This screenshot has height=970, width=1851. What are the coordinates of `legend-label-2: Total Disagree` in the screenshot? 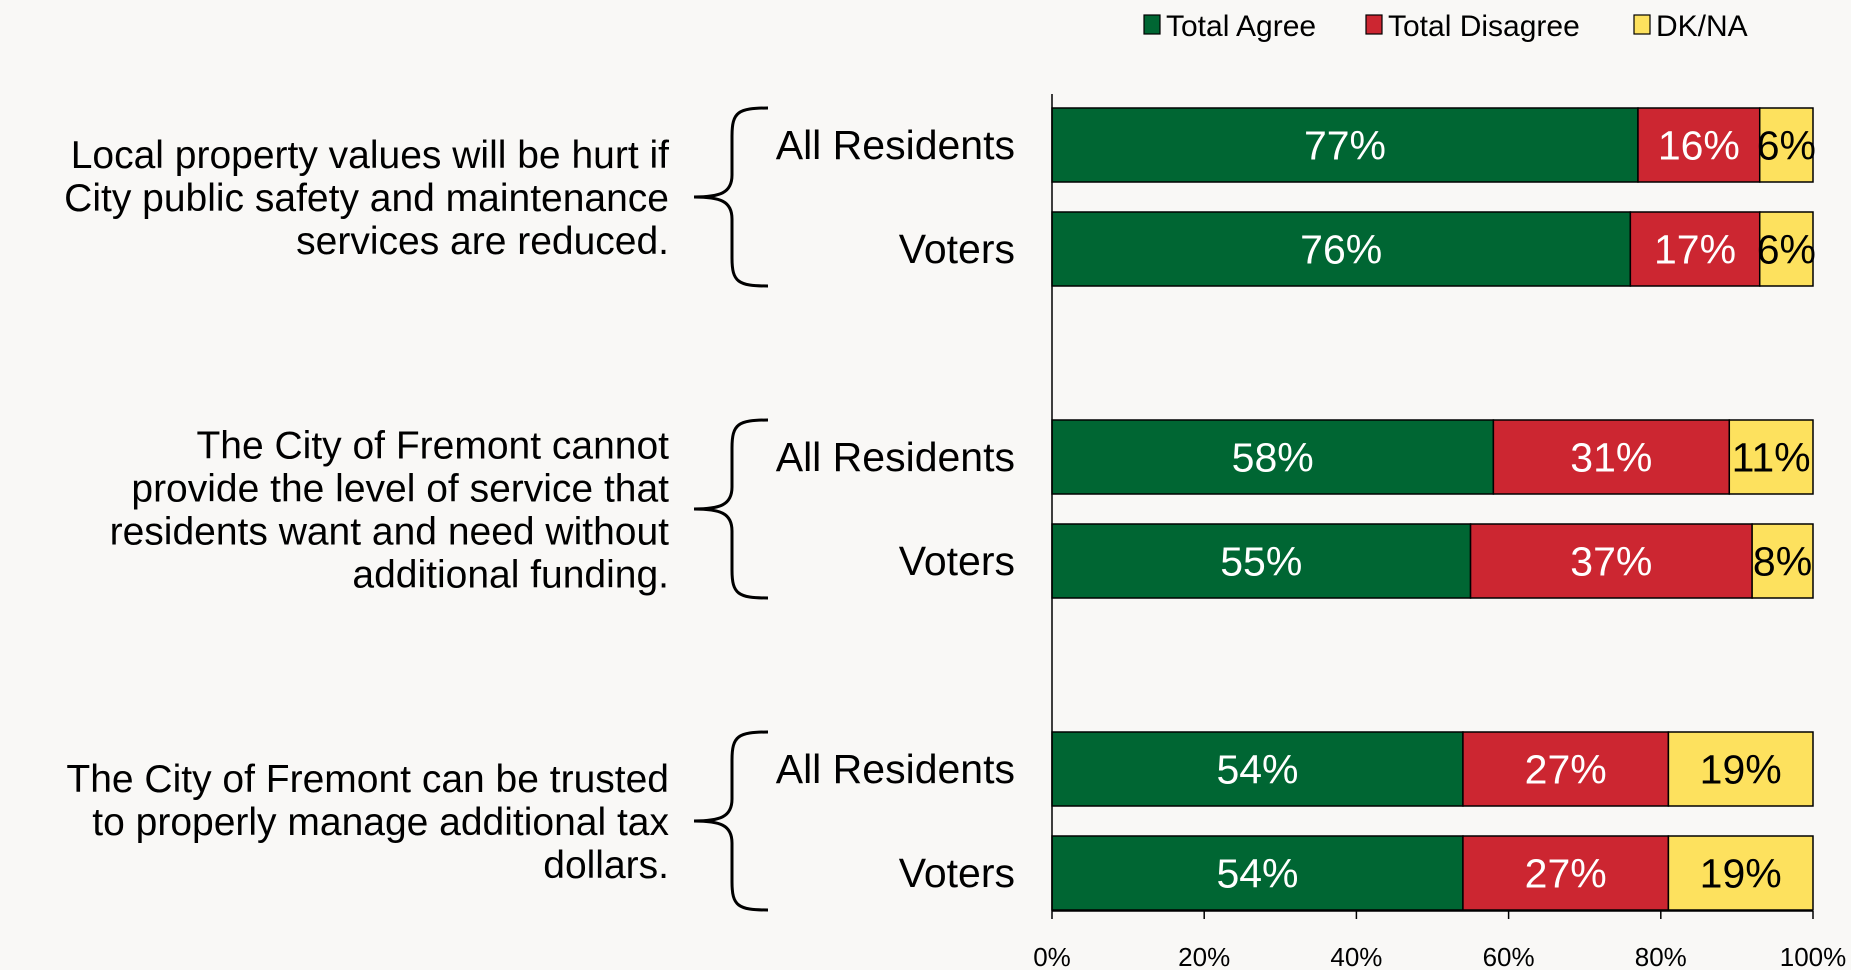 It's located at (1484, 26).